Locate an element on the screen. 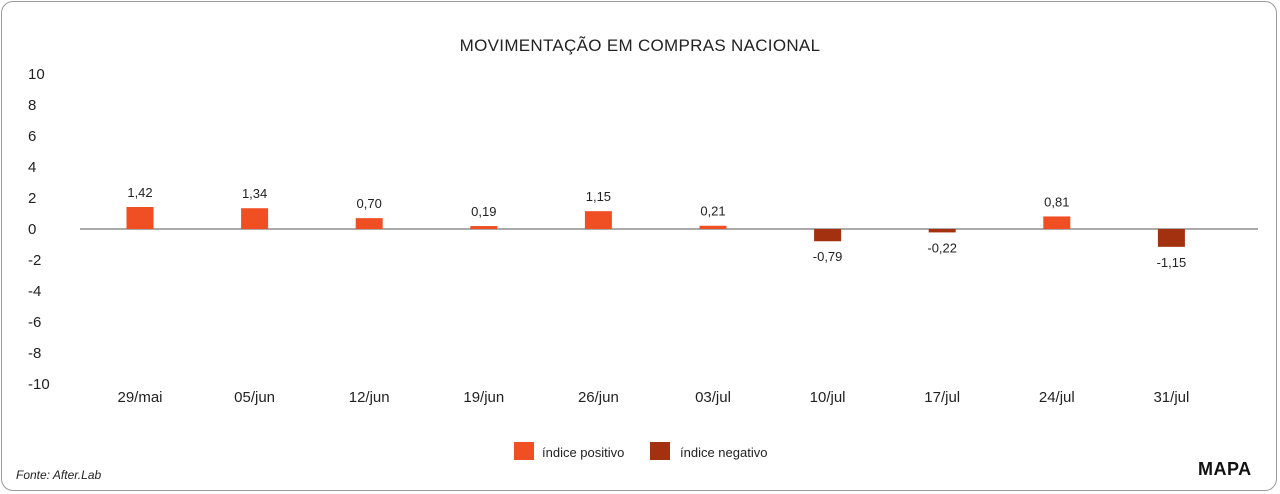 The height and width of the screenshot is (494, 1280). y-tick-label: -2 is located at coordinates (34, 260).